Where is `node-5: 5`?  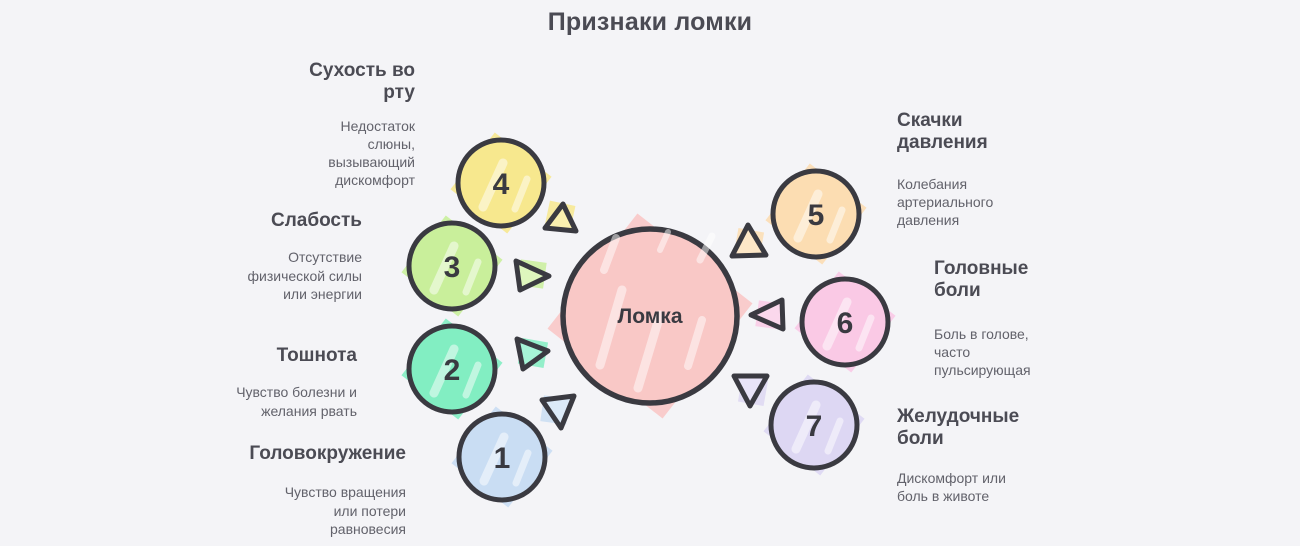
node-5: 5 is located at coordinates (816, 214).